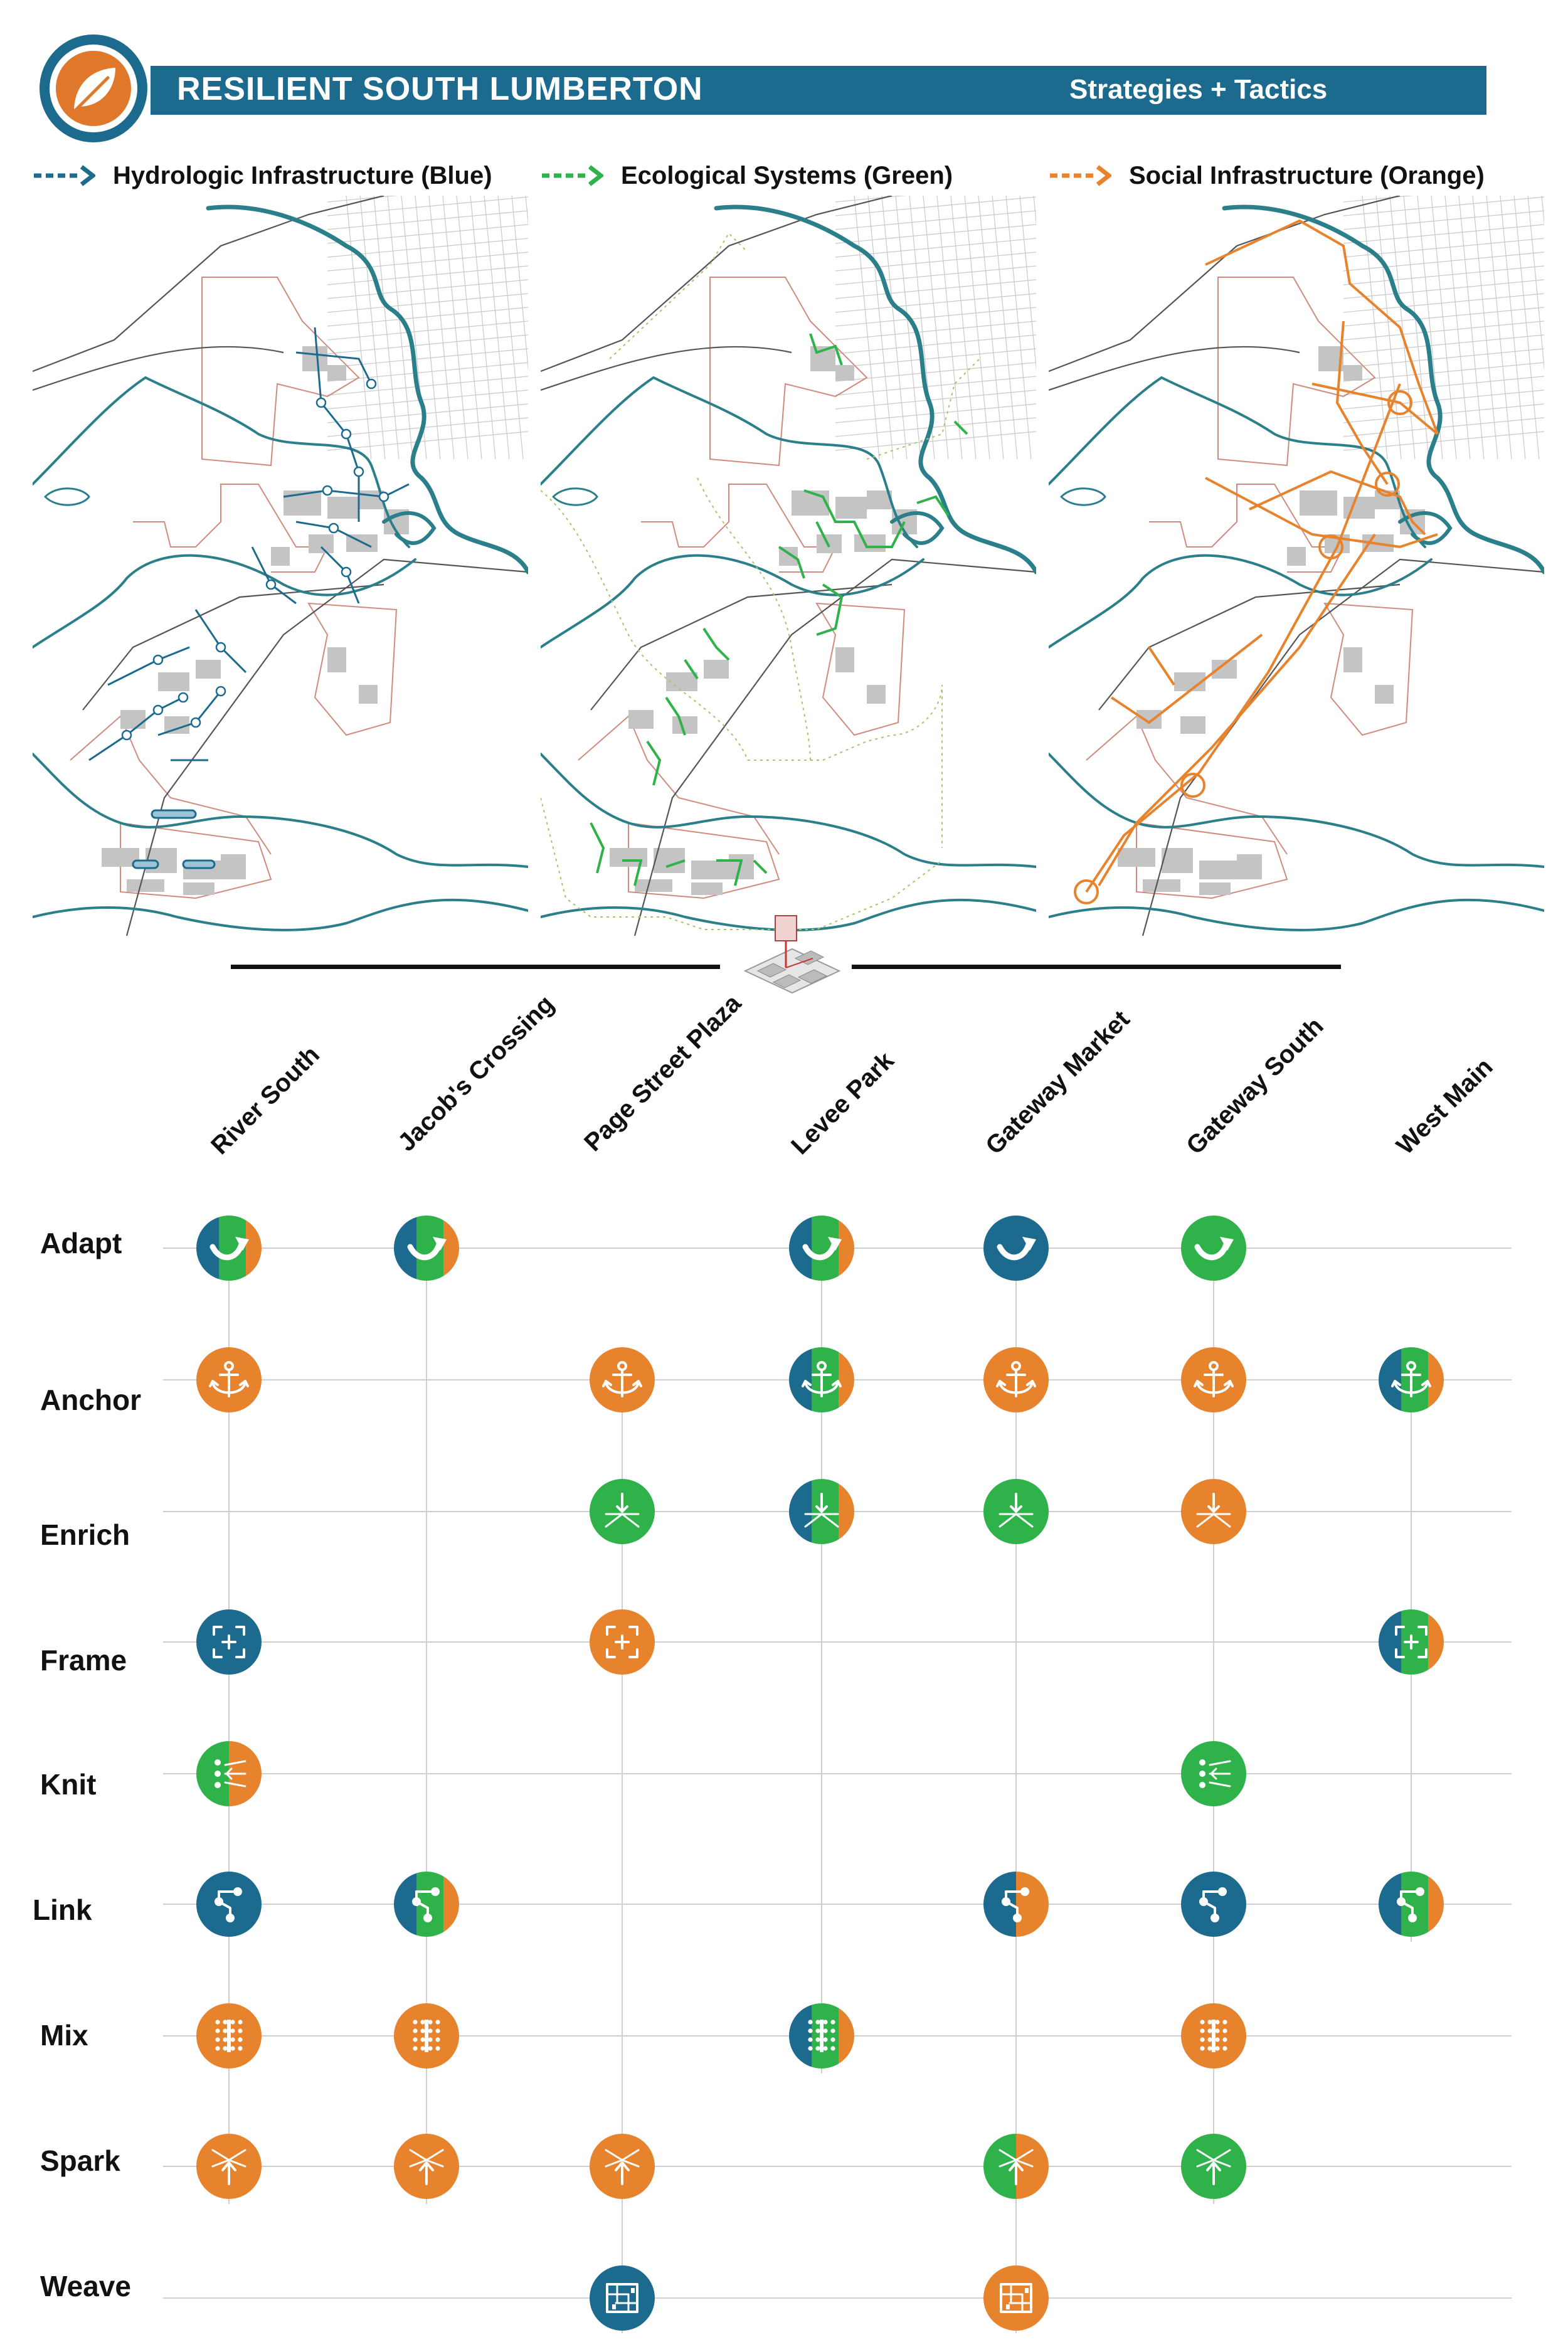  I want to click on strategy-mix-river-south, so click(229, 2036).